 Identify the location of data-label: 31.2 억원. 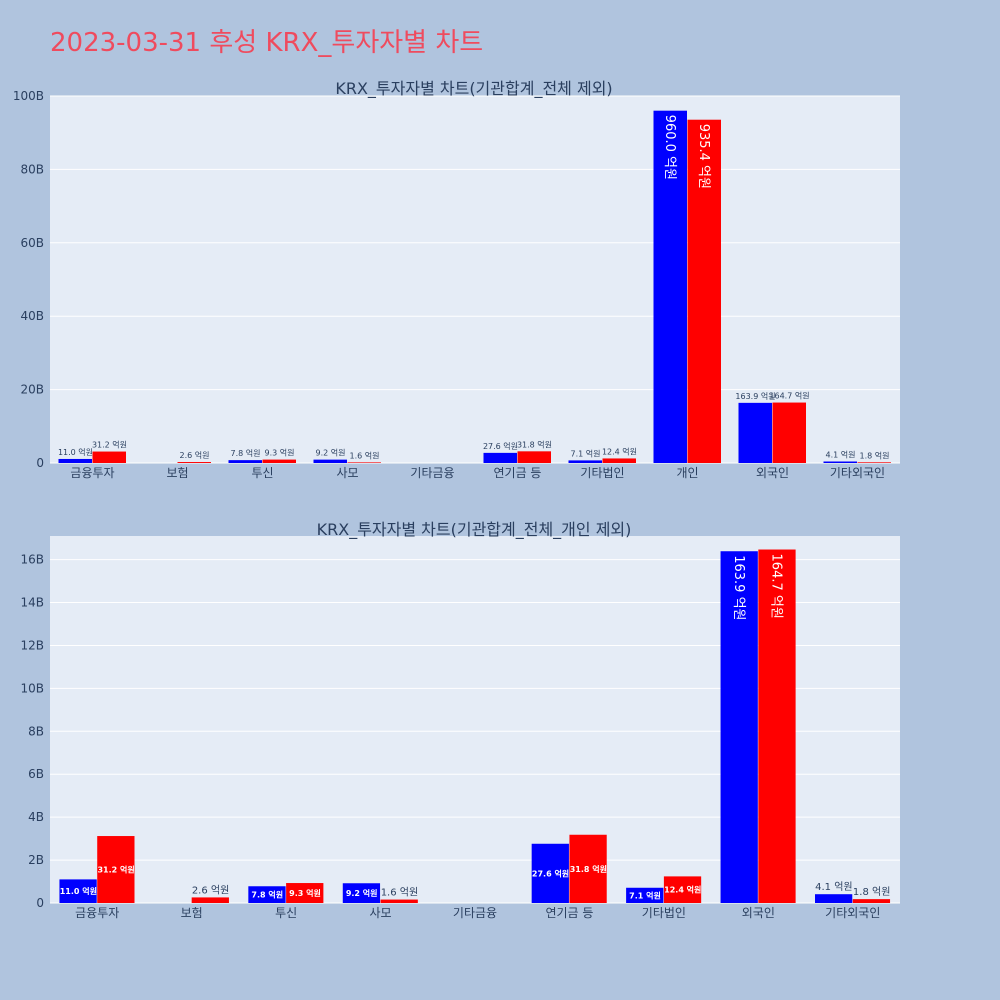
(115, 870).